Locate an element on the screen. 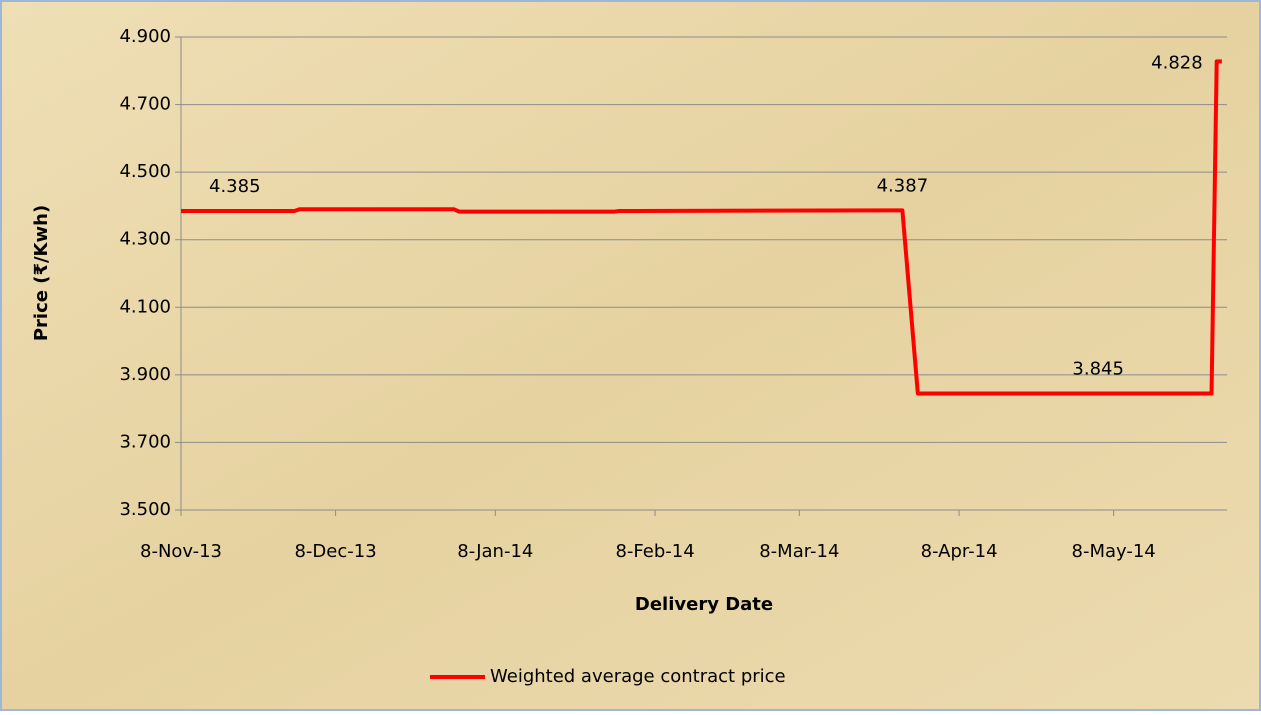 The height and width of the screenshot is (715, 1261). x-tick-label: 8-Jan-14 is located at coordinates (495, 551).